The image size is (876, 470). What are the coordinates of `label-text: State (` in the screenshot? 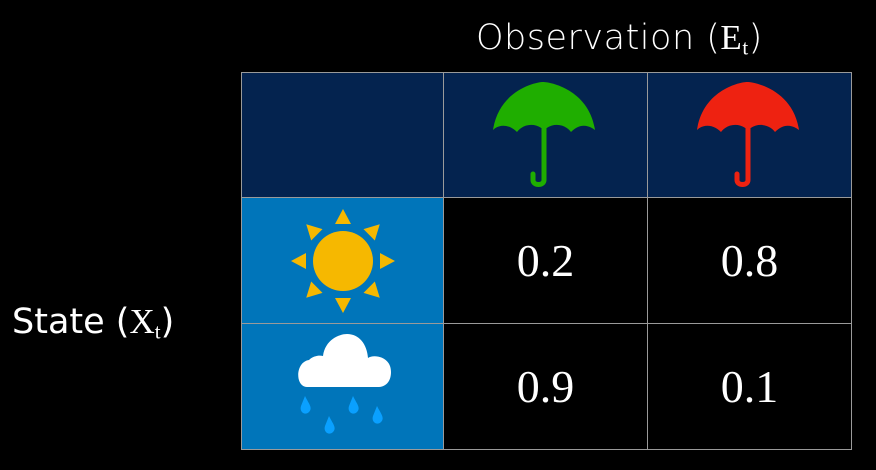 It's located at (71, 322).